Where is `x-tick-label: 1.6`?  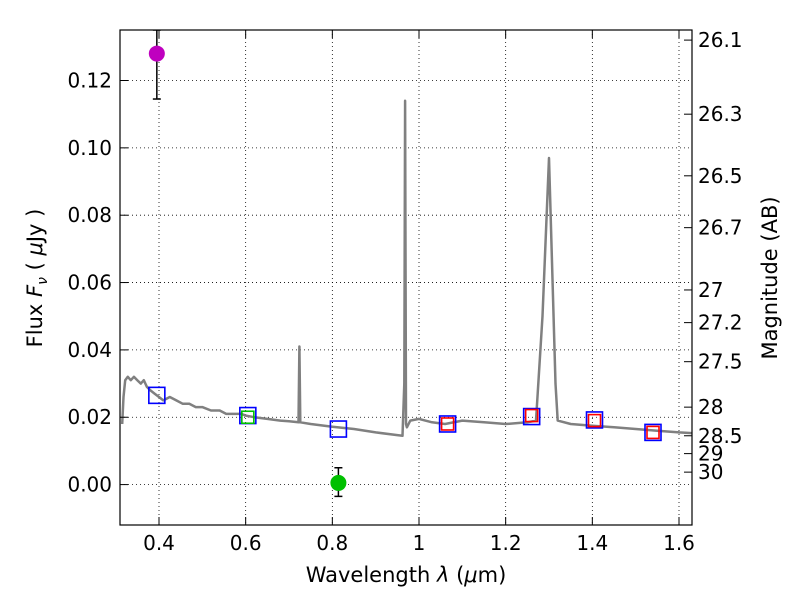
x-tick-label: 1.6 is located at coordinates (679, 543).